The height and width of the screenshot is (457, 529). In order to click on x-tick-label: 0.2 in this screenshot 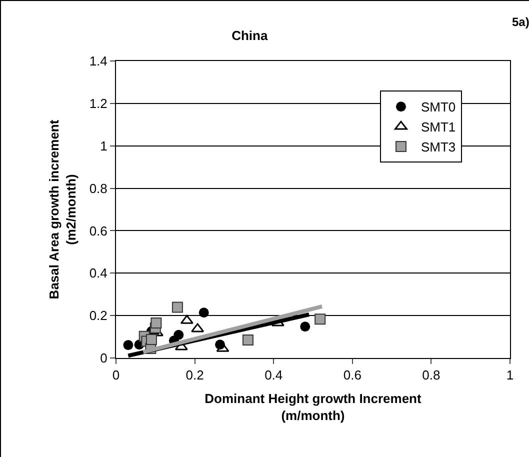, I will do `click(195, 375)`.